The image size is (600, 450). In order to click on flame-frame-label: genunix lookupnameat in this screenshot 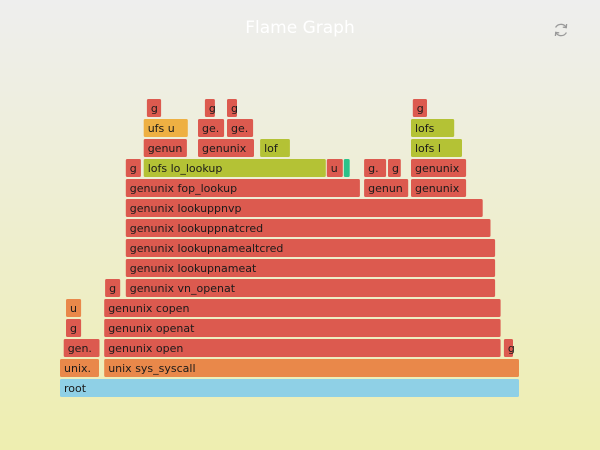, I will do `click(193, 268)`.